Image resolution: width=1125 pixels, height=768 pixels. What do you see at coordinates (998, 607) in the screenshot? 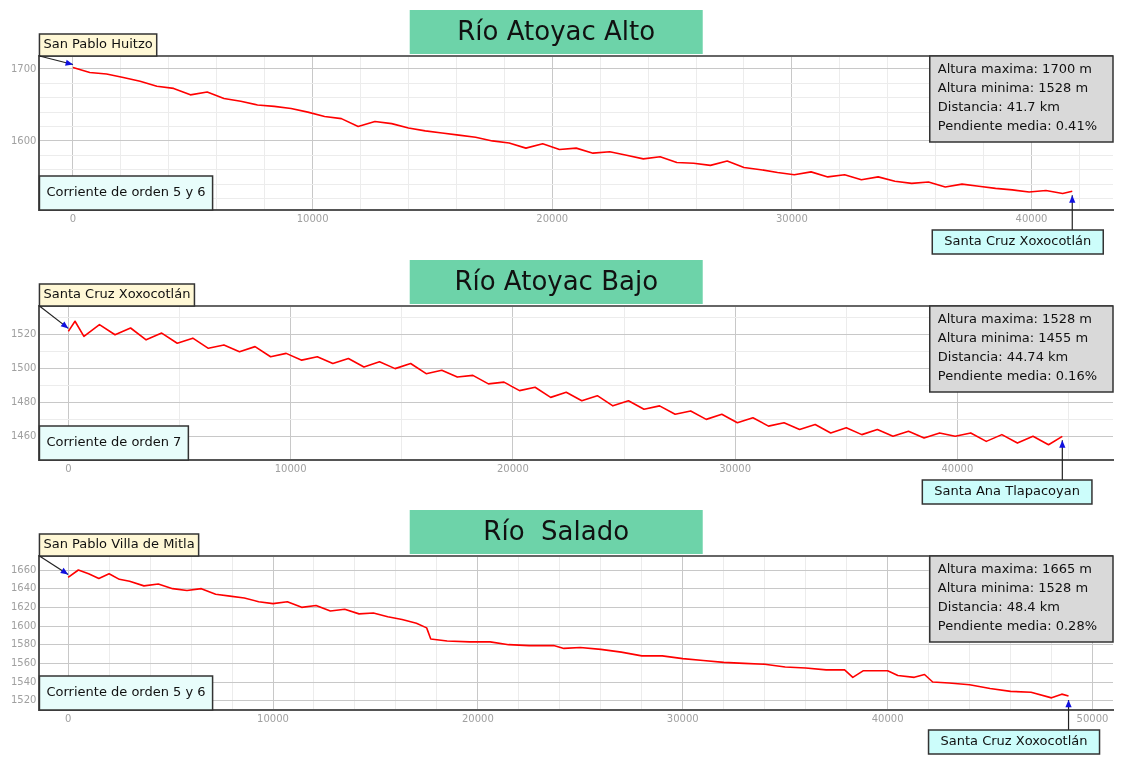
I see `annotation: Distancia: 48.4 km` at bounding box center [998, 607].